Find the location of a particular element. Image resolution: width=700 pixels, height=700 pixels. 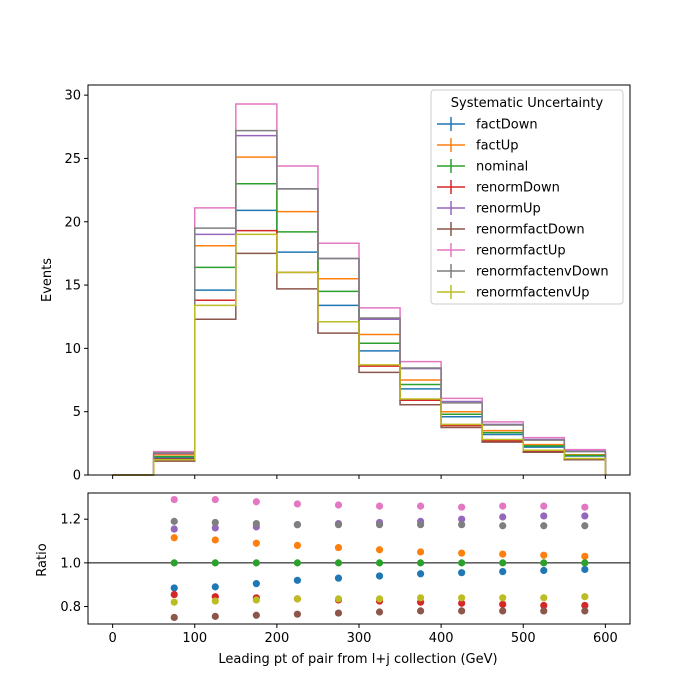

legend-item-factUp: factUp is located at coordinates (478, 146).